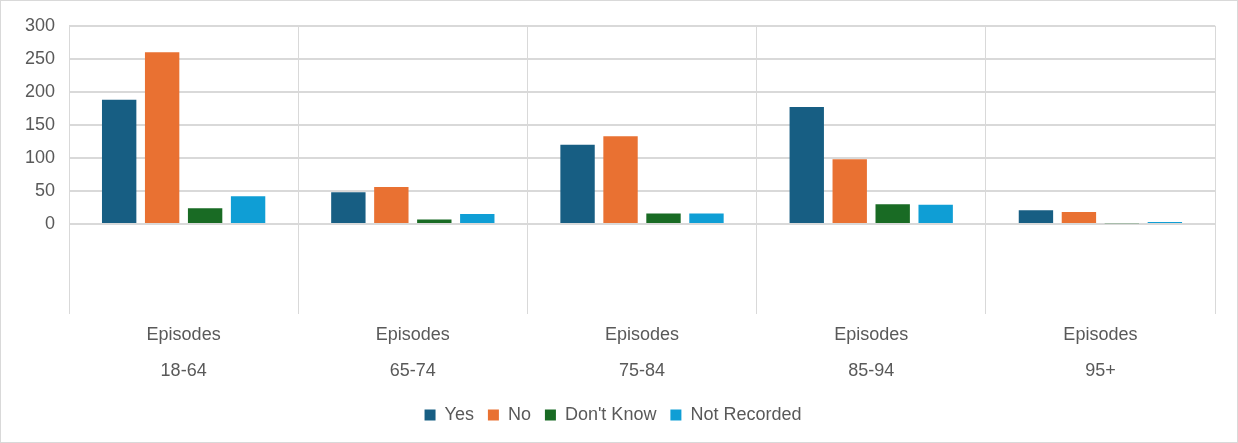 The image size is (1238, 443). I want to click on legend-label: Not Recorded, so click(746, 413).